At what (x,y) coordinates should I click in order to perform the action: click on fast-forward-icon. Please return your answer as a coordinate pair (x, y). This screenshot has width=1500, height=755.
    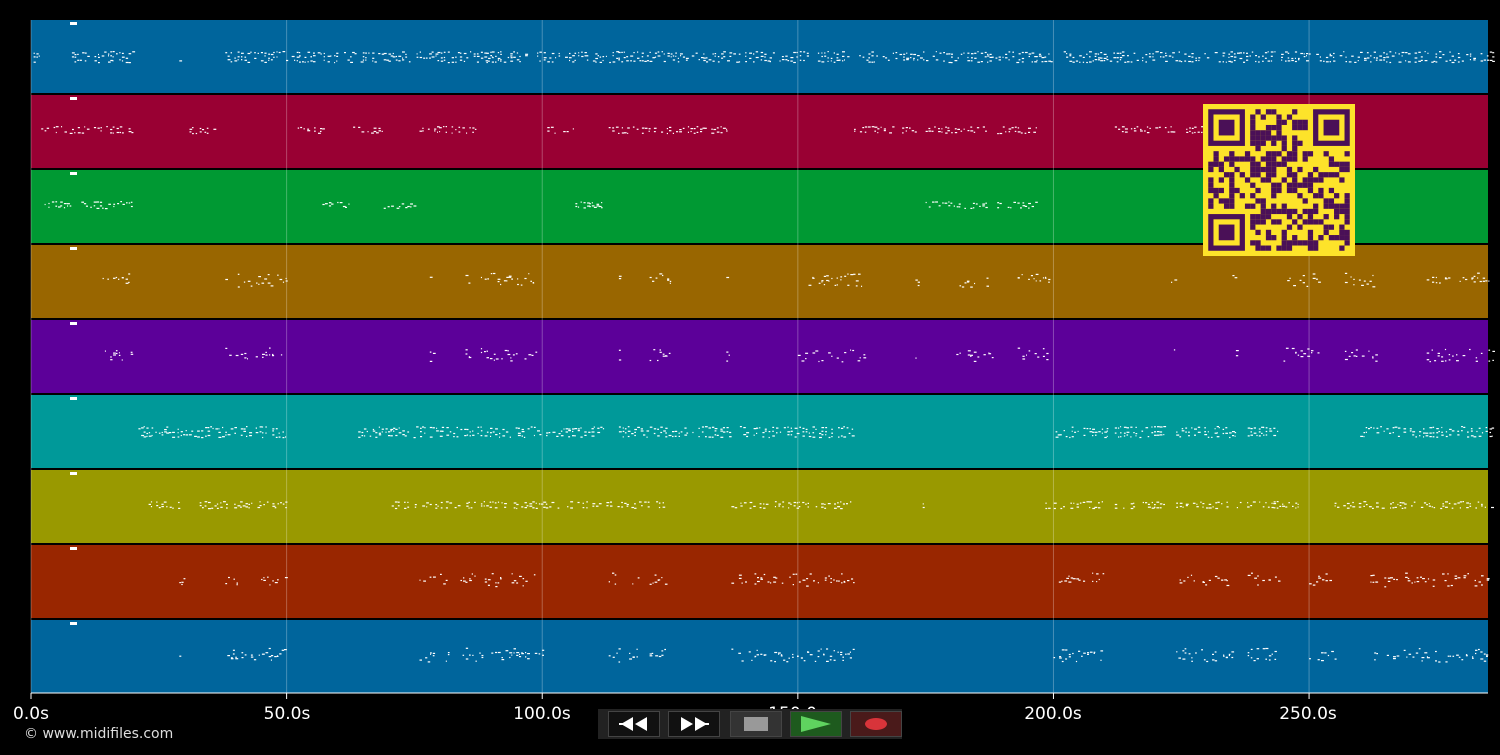
    Looking at the image, I should click on (695, 724).